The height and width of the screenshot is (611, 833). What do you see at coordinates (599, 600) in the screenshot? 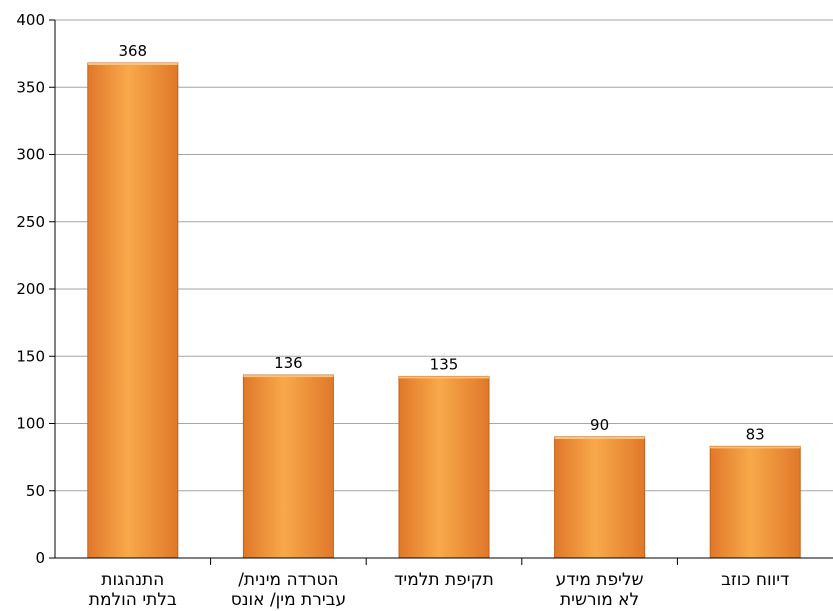
I see `x-category-label: לא מורשית` at bounding box center [599, 600].